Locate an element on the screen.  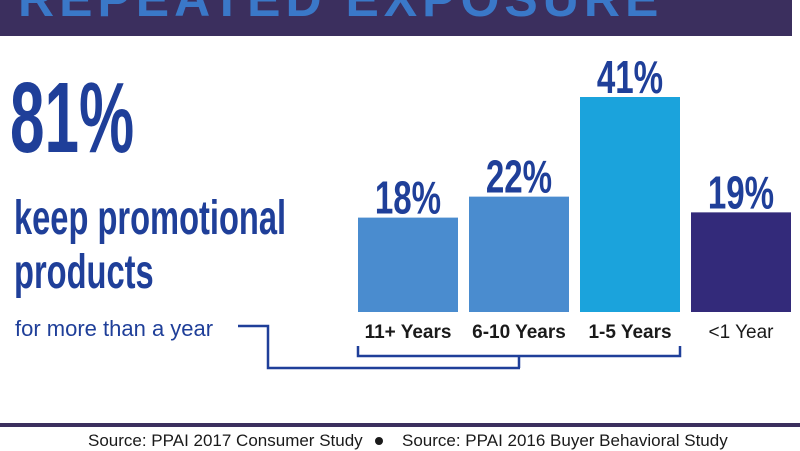
value-label-1-year: 19% is located at coordinates (741, 193).